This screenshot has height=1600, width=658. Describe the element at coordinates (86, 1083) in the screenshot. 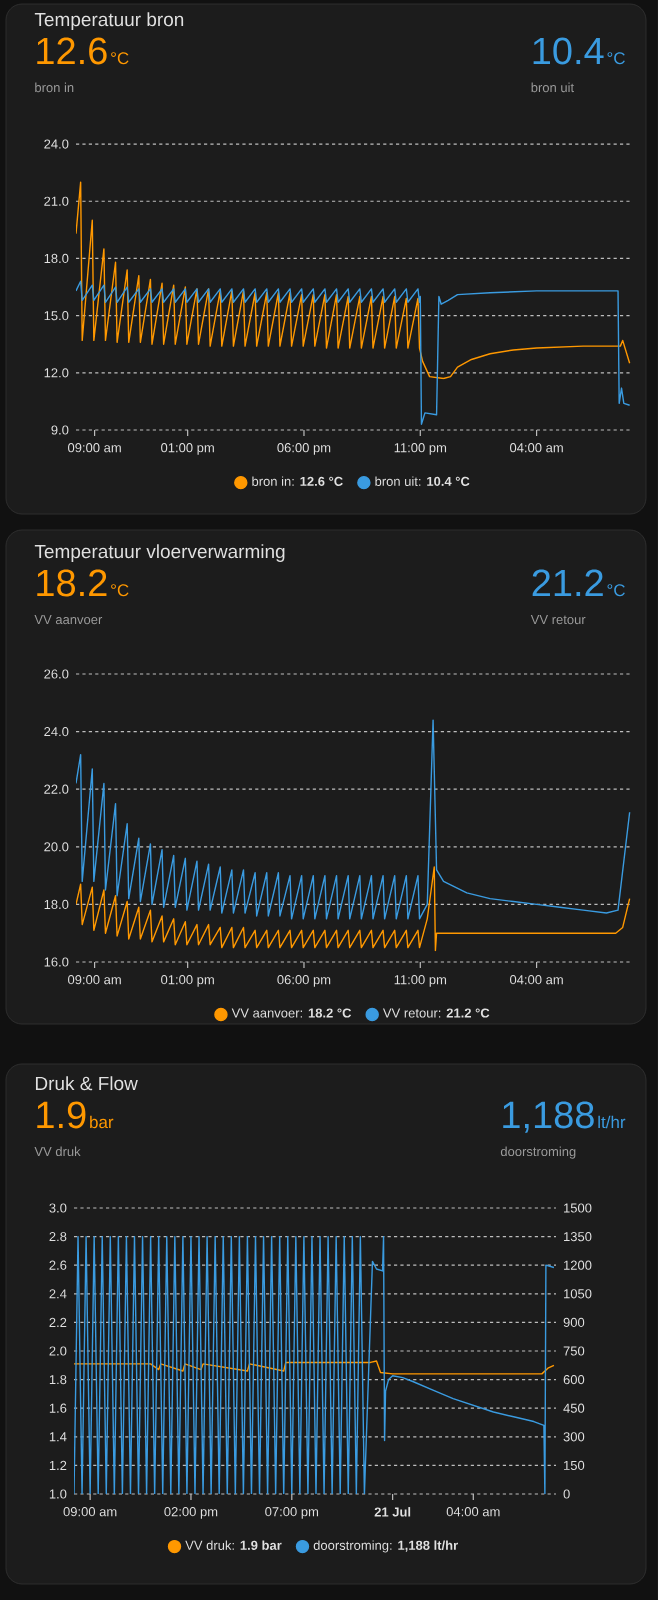

I see `chart-title: Druk & Flow` at that location.